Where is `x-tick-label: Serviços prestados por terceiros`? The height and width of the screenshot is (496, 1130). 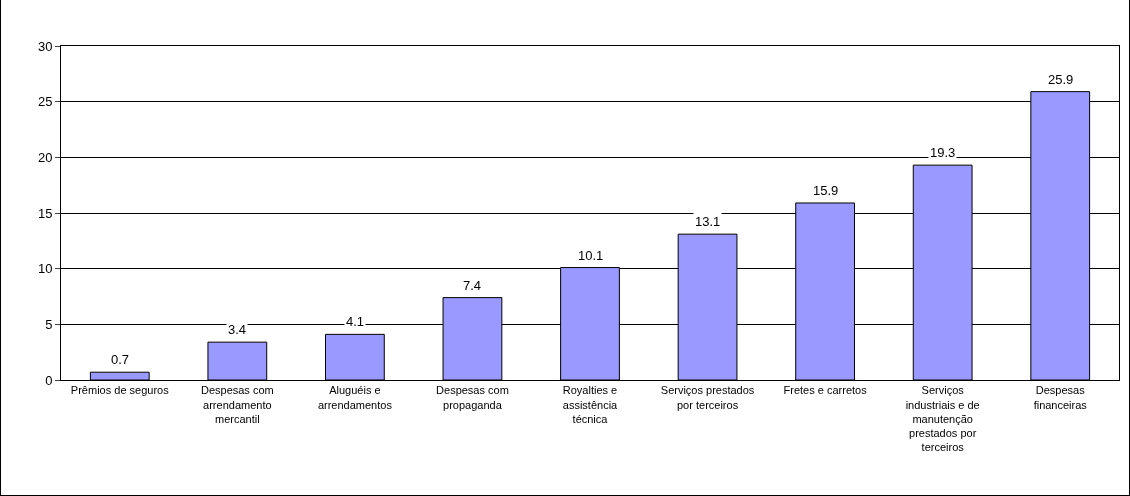 x-tick-label: Serviços prestados por terceiros is located at coordinates (707, 397).